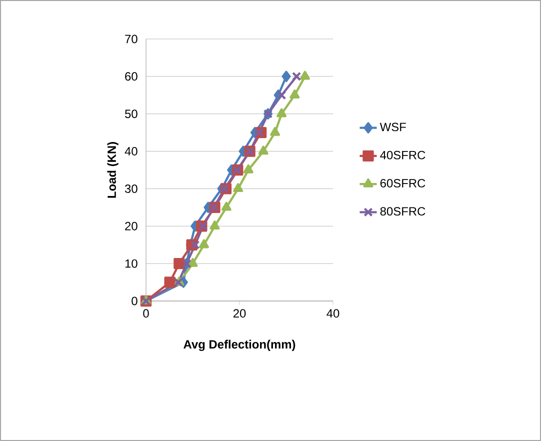  I want to click on y-tick-label: 10, so click(131, 263).